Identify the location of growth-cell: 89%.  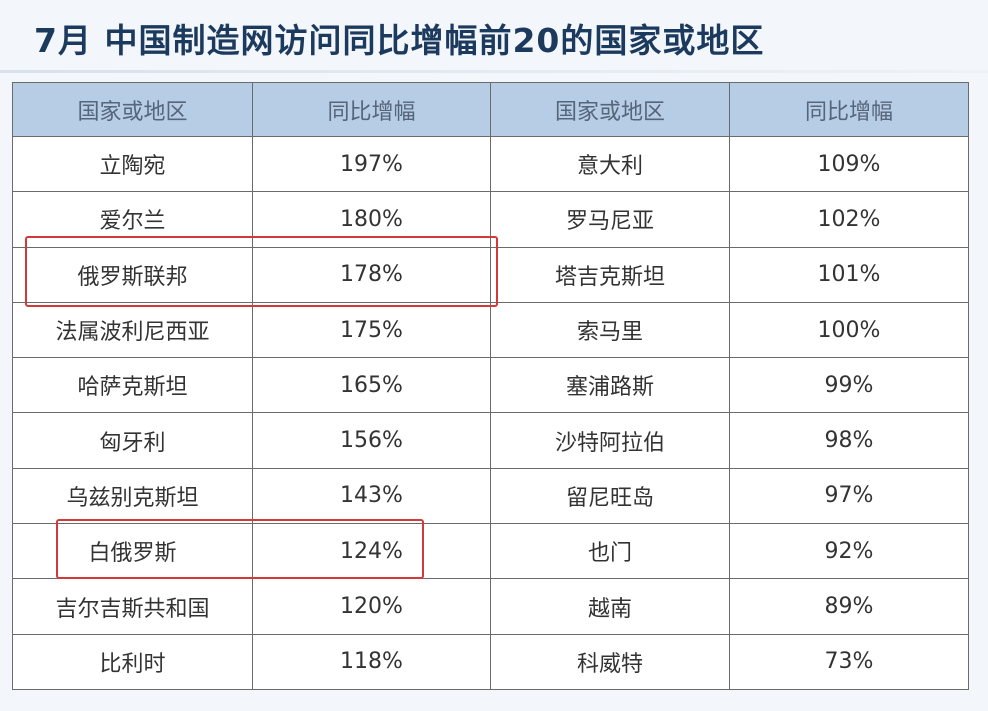
(849, 606).